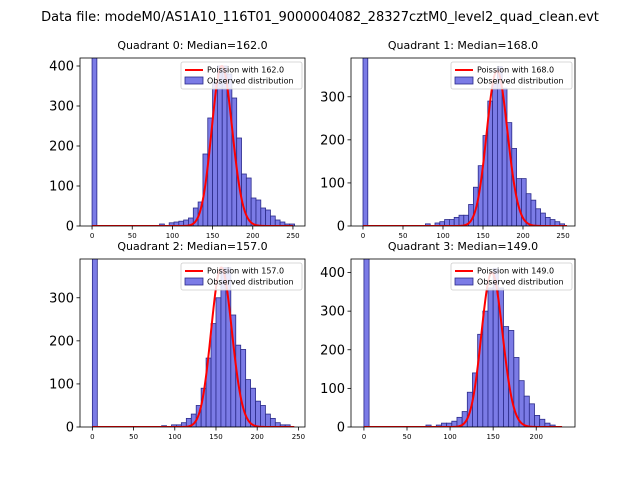 Image resolution: width=640 pixels, height=480 pixels. What do you see at coordinates (515, 70) in the screenshot?
I see `legend-label-poisson: Poission with 168.0` at bounding box center [515, 70].